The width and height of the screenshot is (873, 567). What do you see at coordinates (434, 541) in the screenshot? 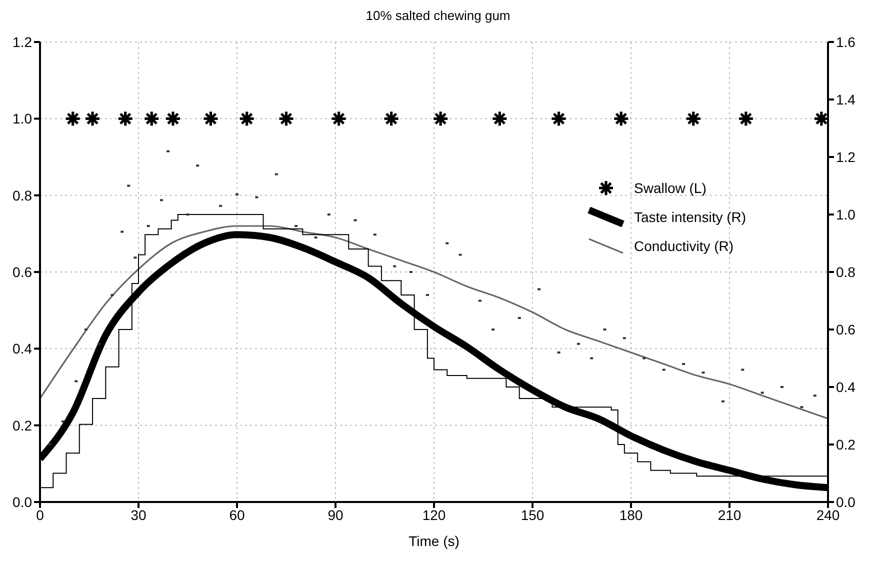
I see `x-axis-title: Time (s)` at bounding box center [434, 541].